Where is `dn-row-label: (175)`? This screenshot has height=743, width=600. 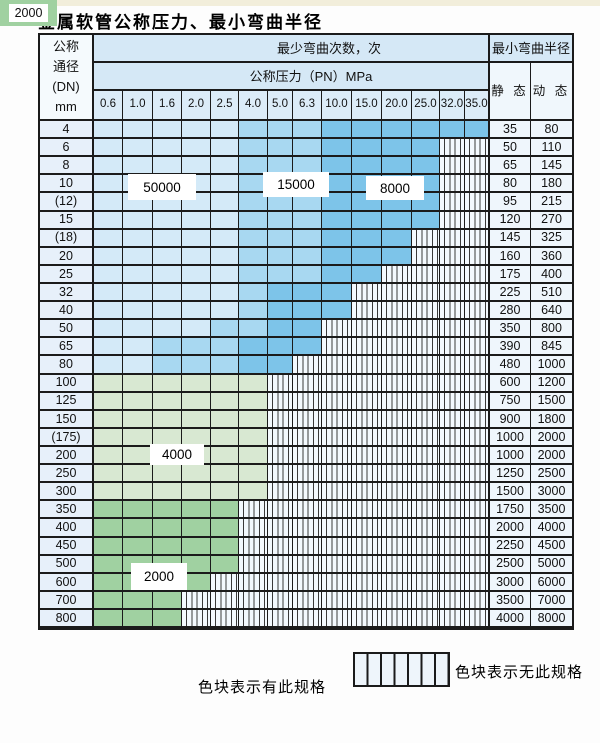 dn-row-label: (175) is located at coordinates (67, 437).